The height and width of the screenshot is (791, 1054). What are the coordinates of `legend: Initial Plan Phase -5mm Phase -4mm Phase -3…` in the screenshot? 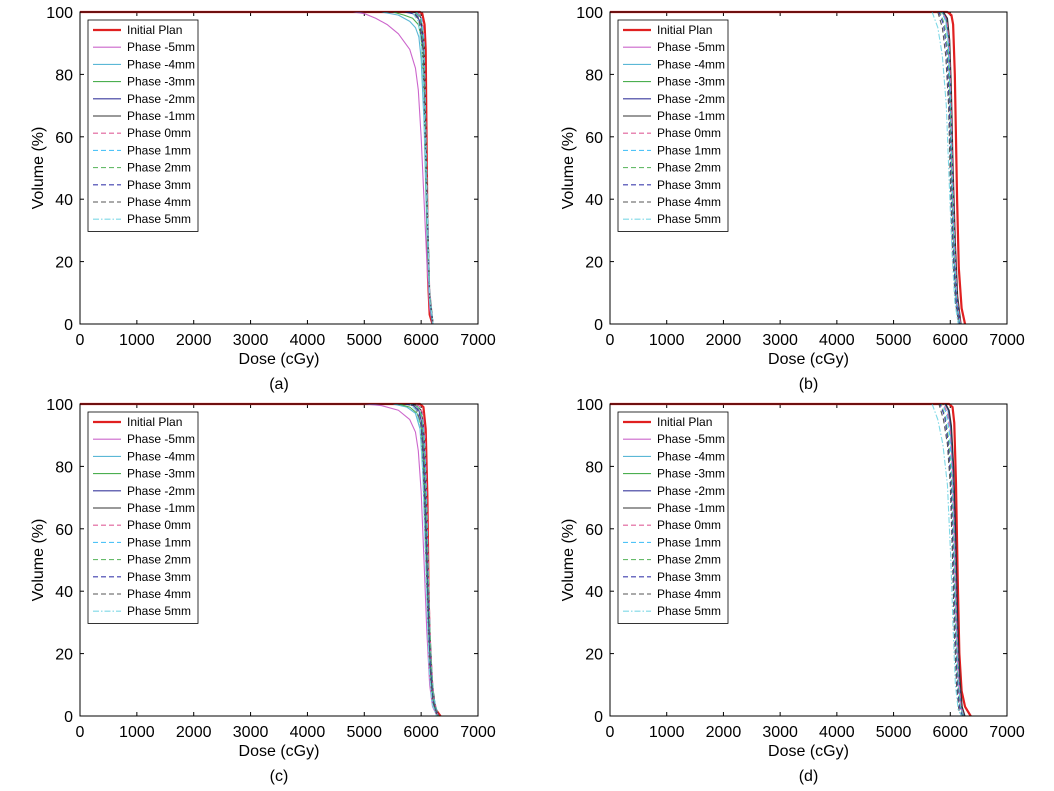 It's located at (673, 517).